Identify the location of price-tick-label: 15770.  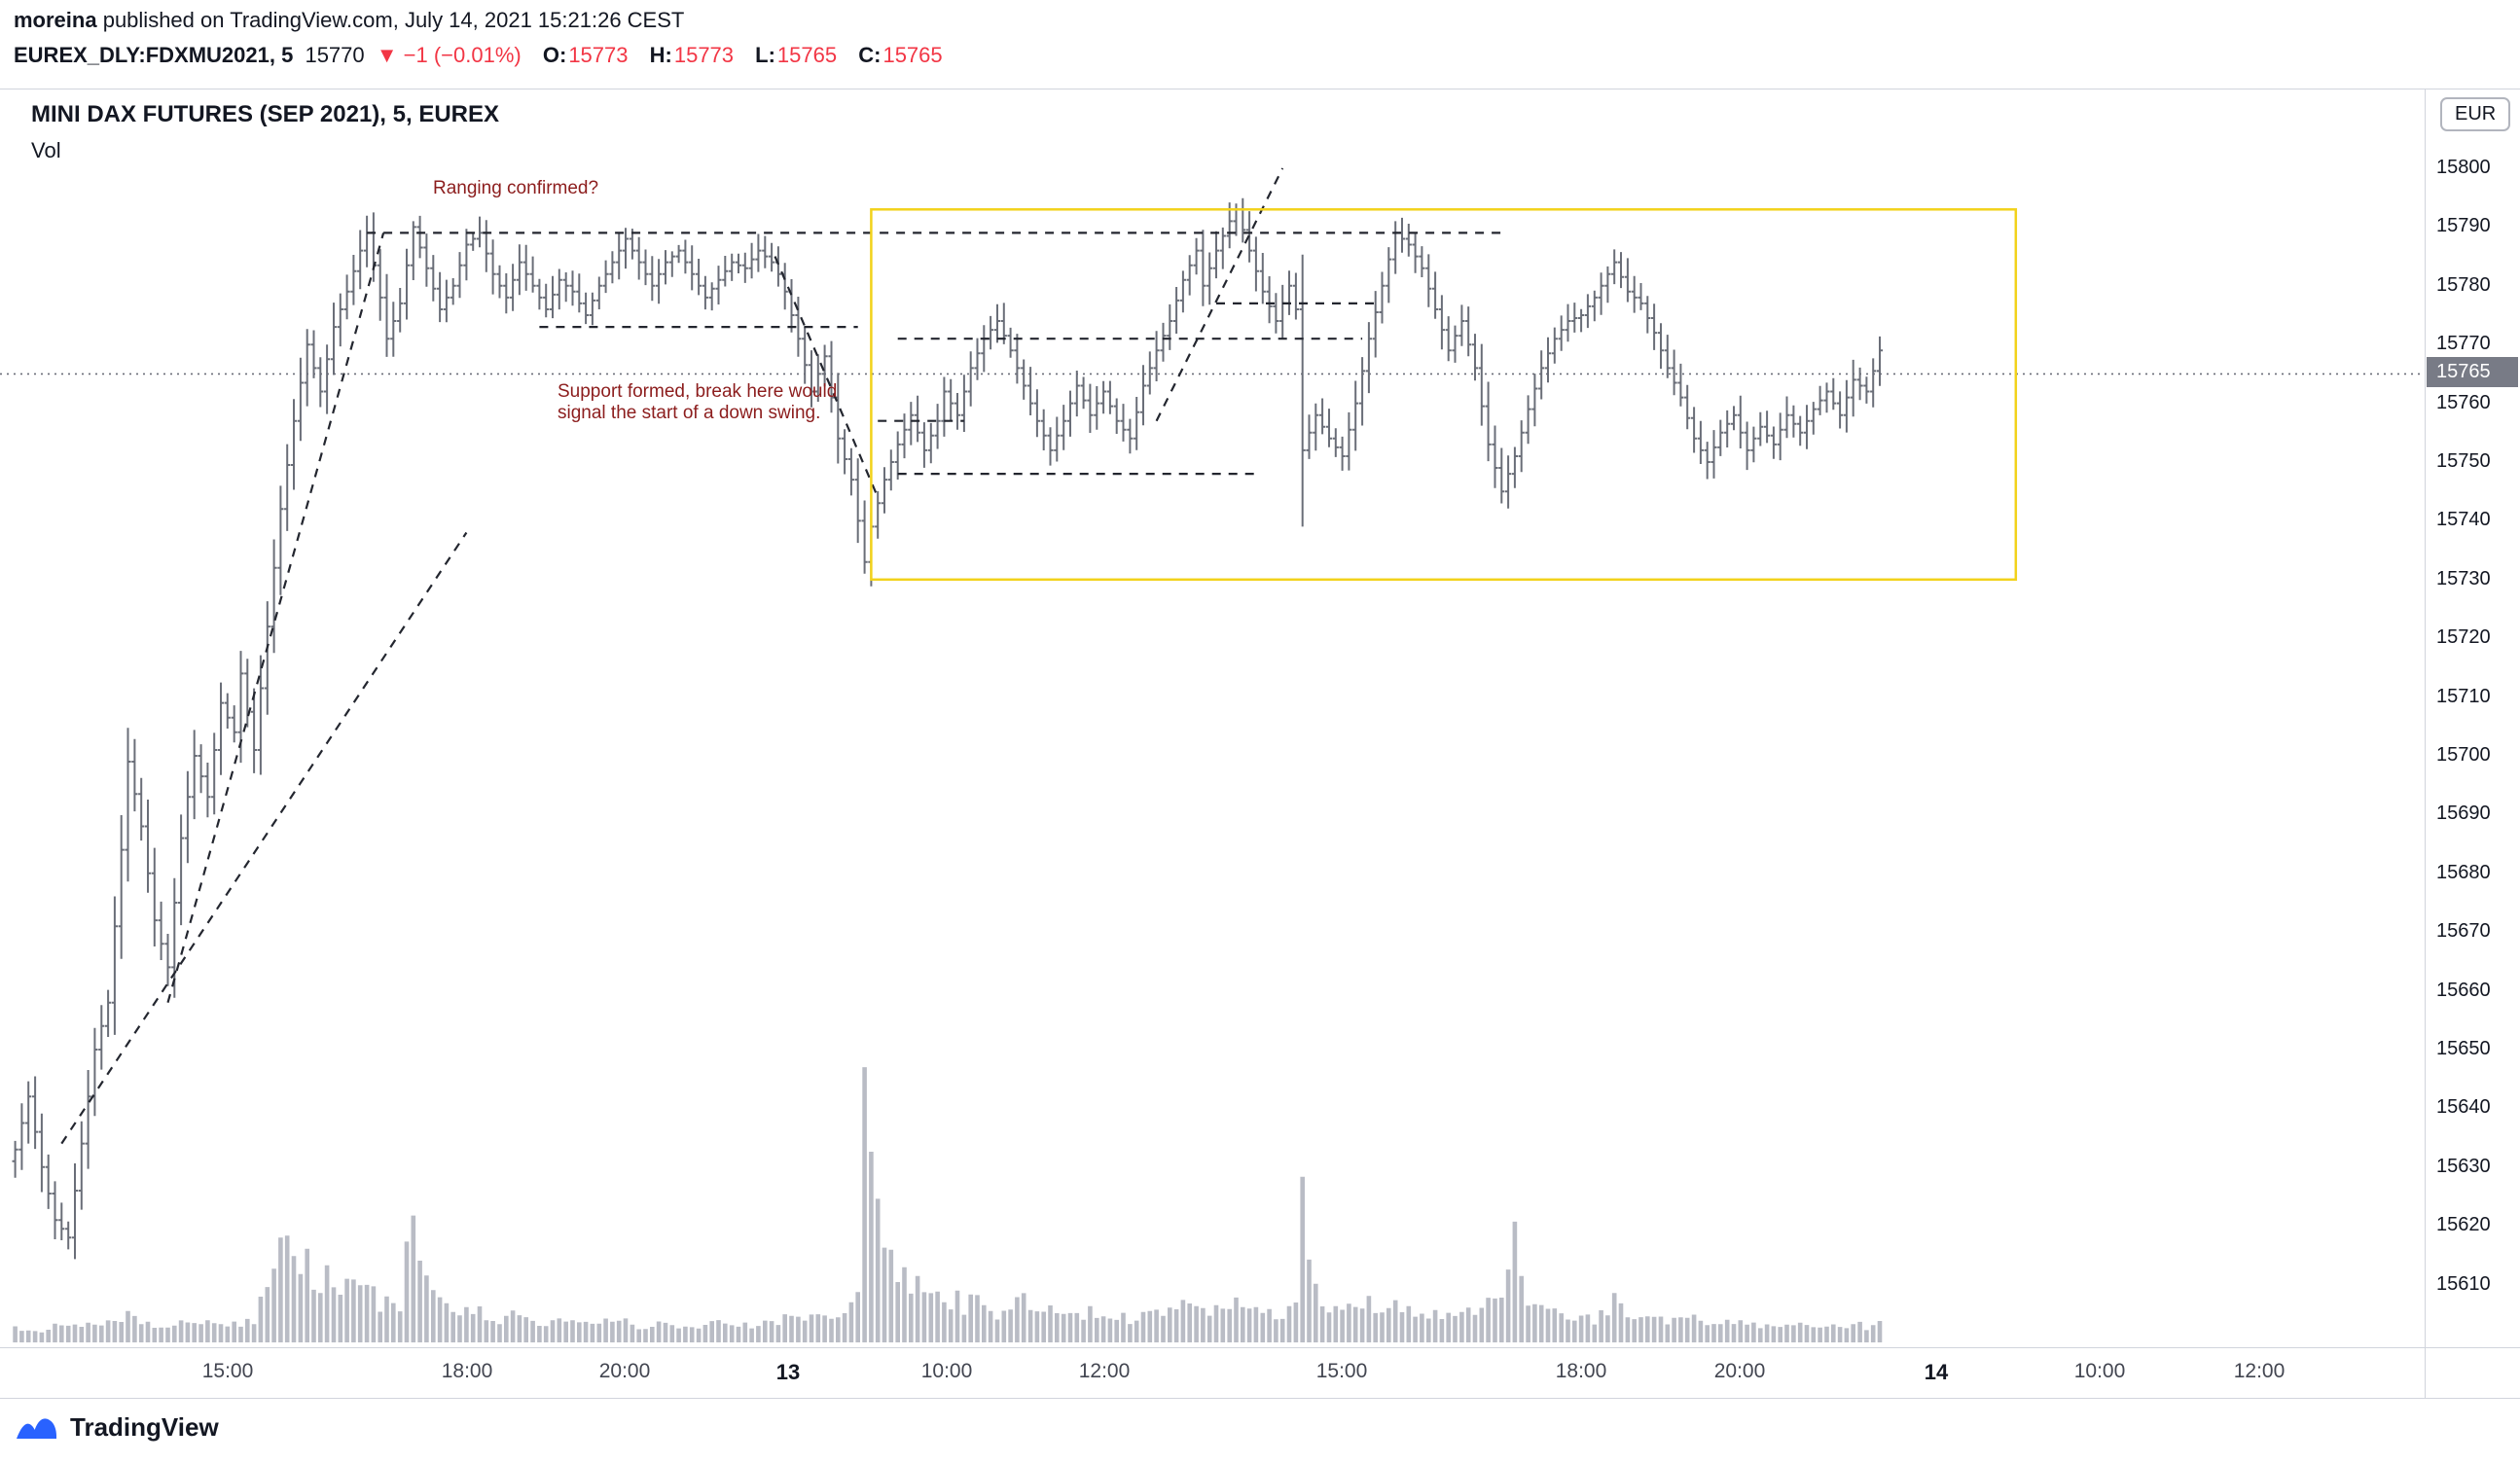
(2463, 344).